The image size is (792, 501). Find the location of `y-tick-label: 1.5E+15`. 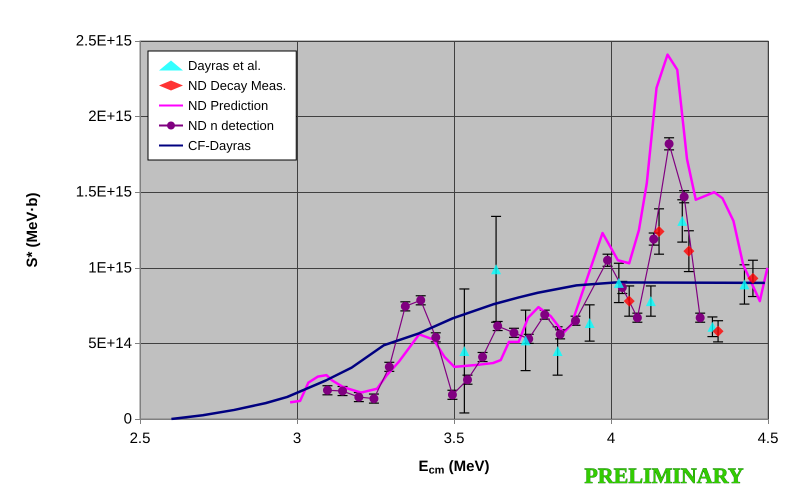

y-tick-label: 1.5E+15 is located at coordinates (104, 192).